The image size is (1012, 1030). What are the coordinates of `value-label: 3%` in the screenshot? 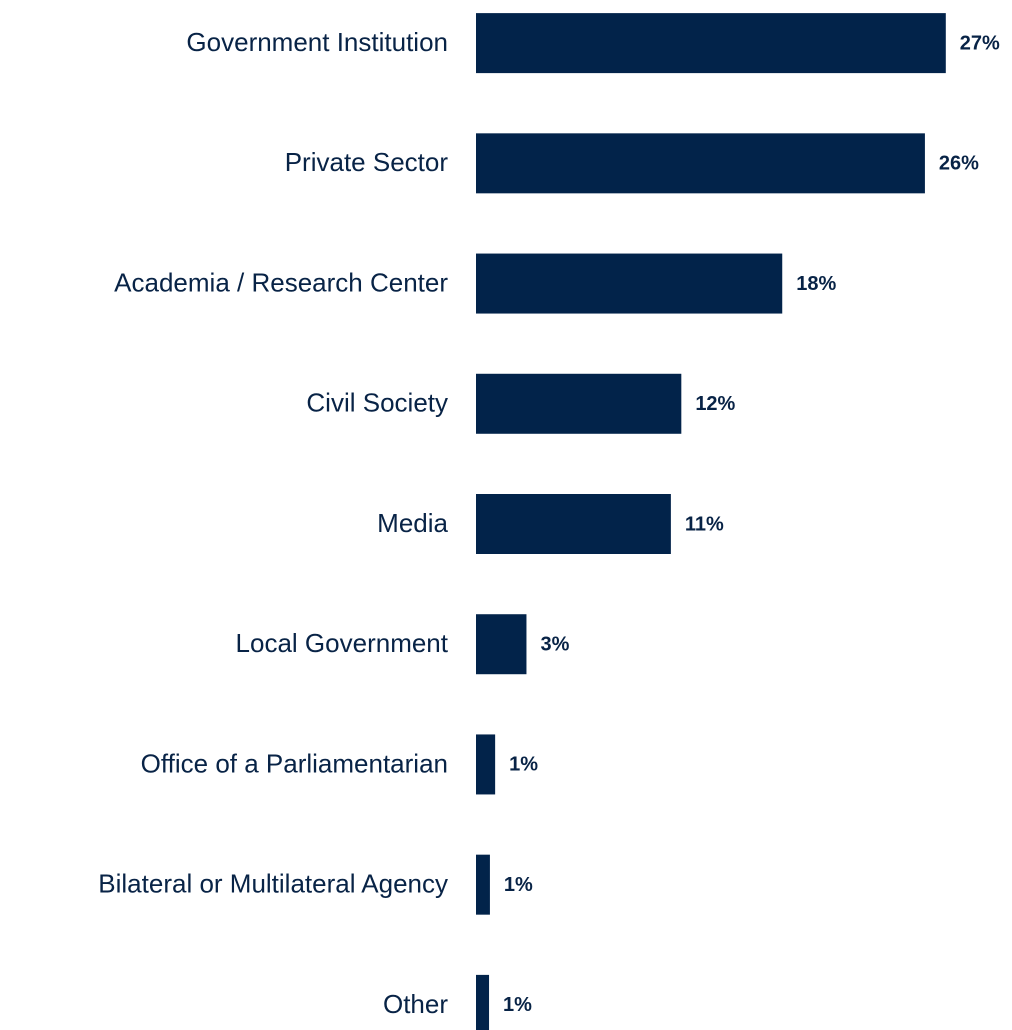 It's located at (554, 645).